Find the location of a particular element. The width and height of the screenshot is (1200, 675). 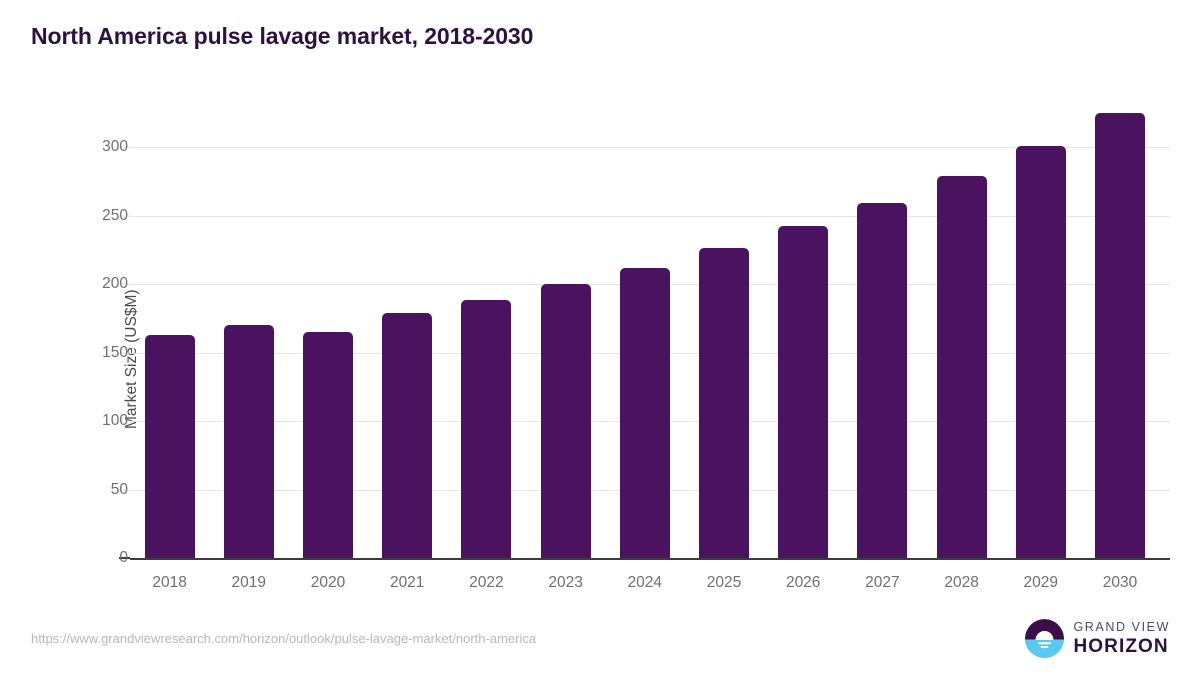

y-tick-label: 250 is located at coordinates (115, 215).